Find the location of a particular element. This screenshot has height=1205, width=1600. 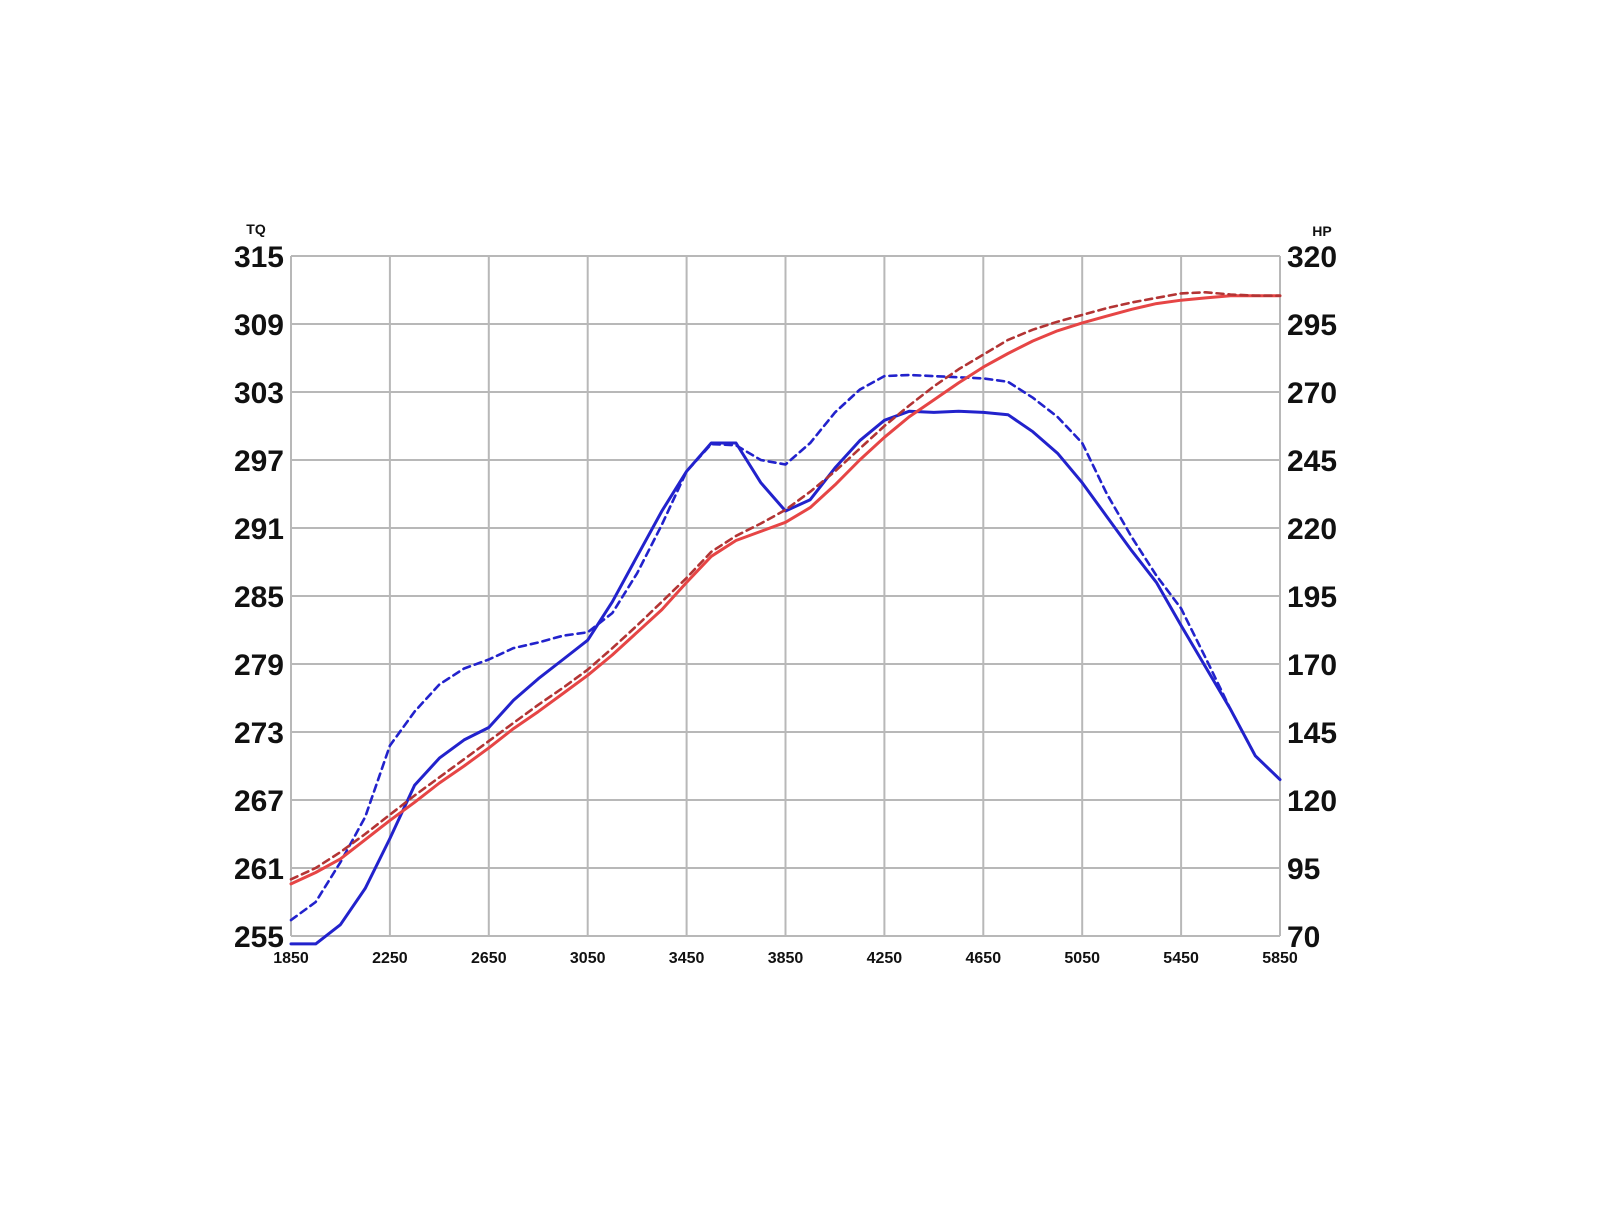

y-left-tick-label: 309 is located at coordinates (259, 325).